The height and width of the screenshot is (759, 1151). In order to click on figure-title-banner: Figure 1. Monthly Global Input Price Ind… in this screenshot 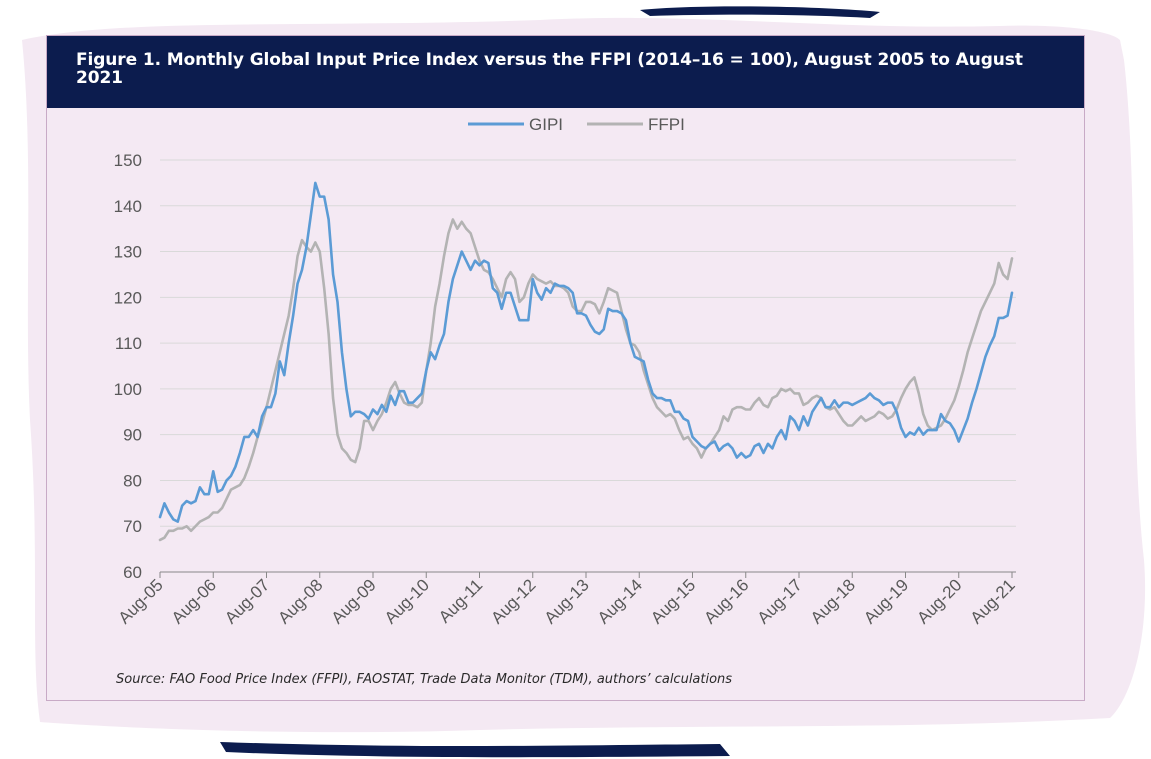, I will do `click(565, 72)`.